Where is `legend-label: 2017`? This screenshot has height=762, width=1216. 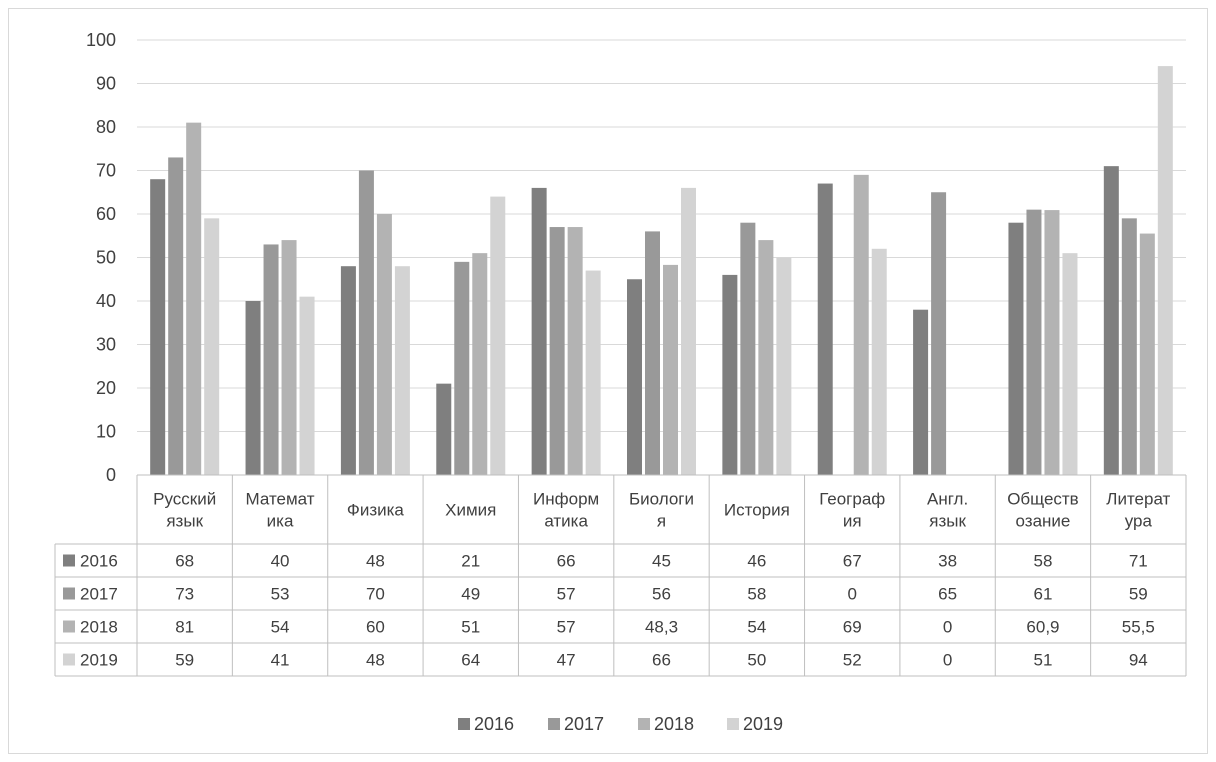
legend-label: 2017 is located at coordinates (584, 724).